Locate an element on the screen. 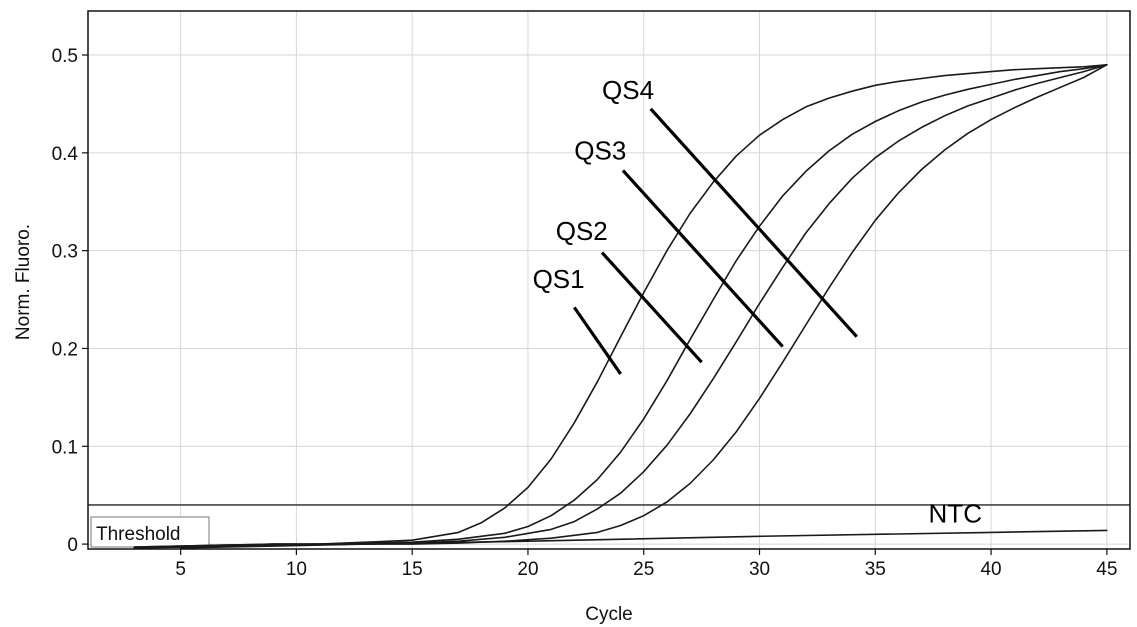 Image resolution: width=1137 pixels, height=627 pixels. x-axis-title: Cycle is located at coordinates (609, 614).